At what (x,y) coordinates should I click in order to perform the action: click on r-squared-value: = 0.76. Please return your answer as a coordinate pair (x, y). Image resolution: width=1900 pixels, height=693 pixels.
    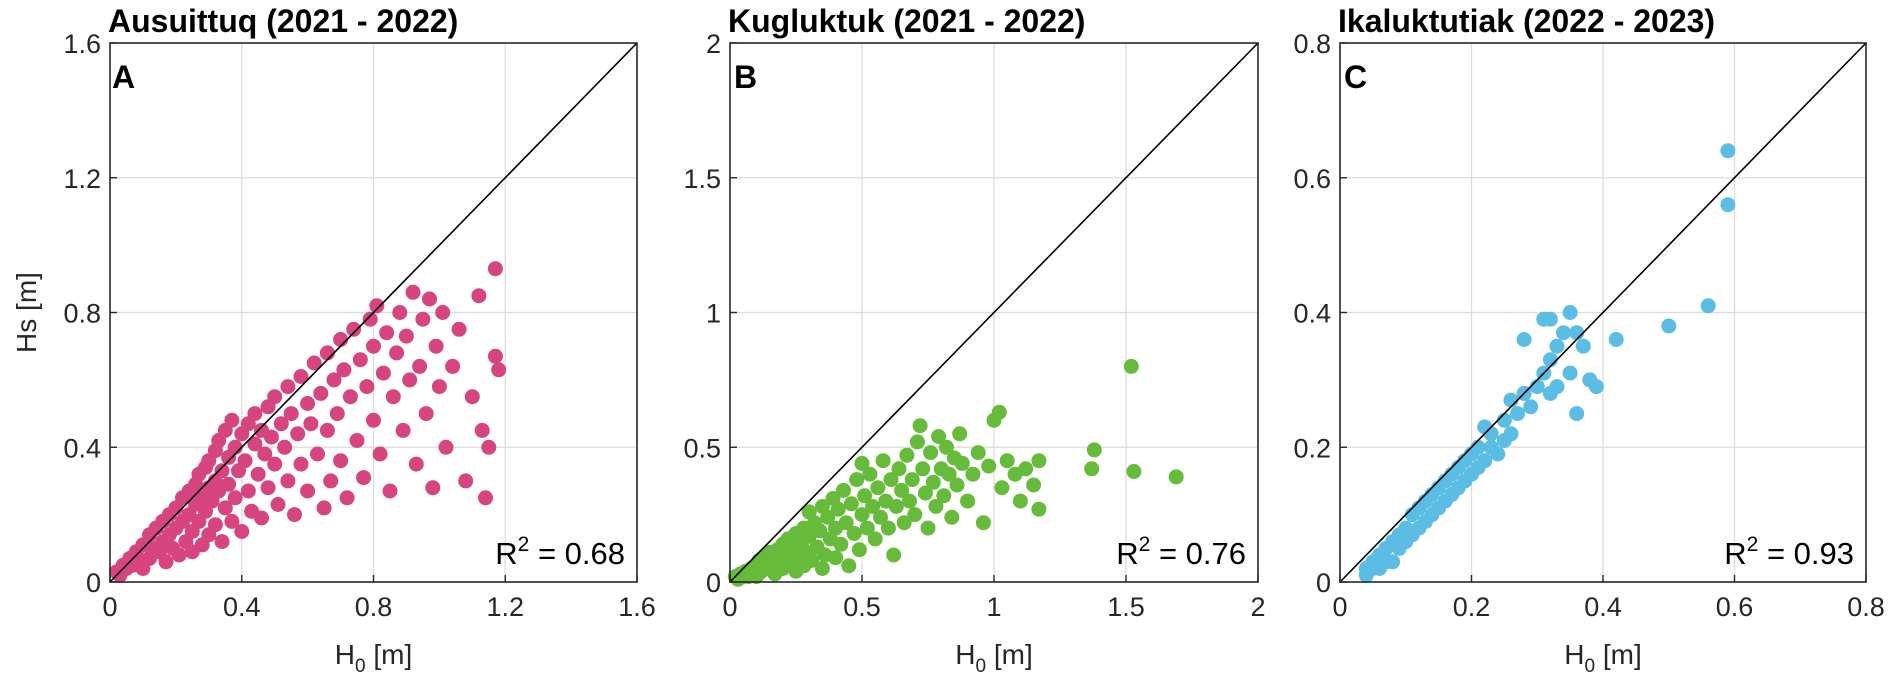
    Looking at the image, I should click on (1198, 553).